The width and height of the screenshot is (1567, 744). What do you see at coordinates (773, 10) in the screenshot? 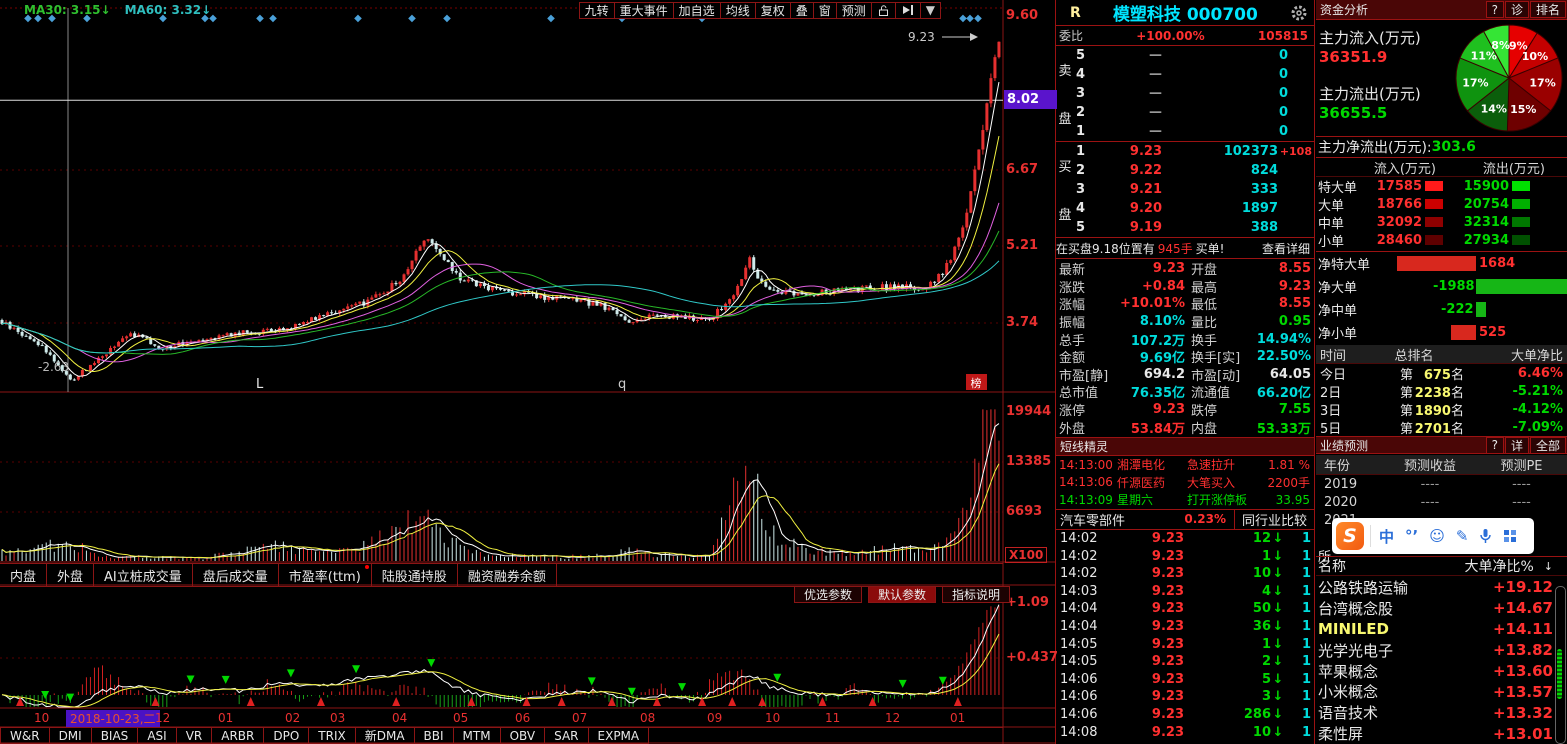
I see `toolbar-button-复权: 复权` at bounding box center [773, 10].